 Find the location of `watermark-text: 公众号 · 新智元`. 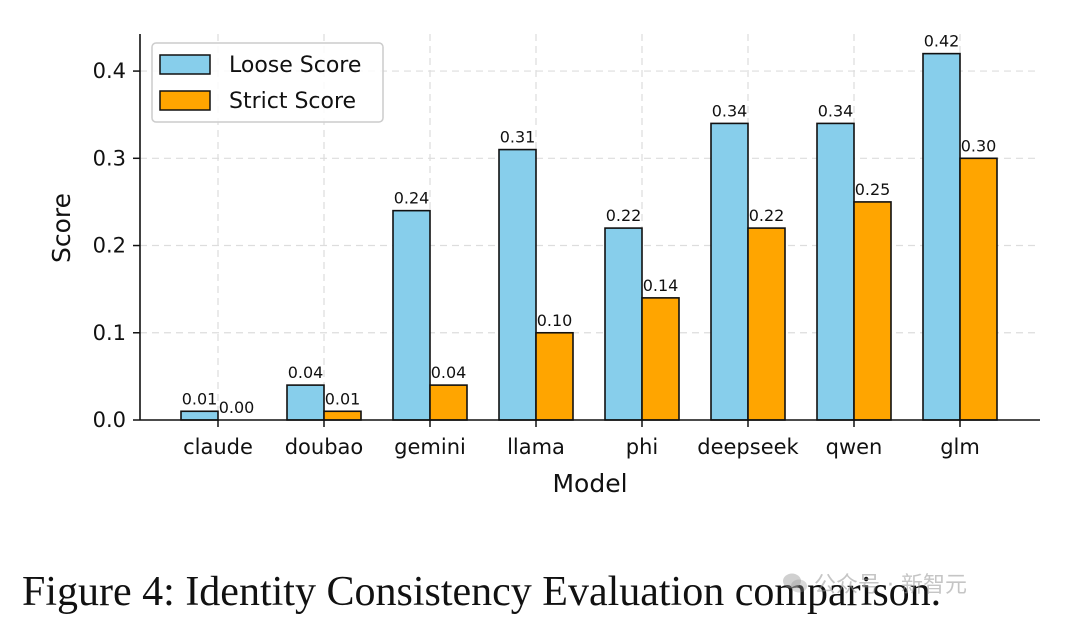

watermark-text: 公众号 · 新智元 is located at coordinates (890, 585).